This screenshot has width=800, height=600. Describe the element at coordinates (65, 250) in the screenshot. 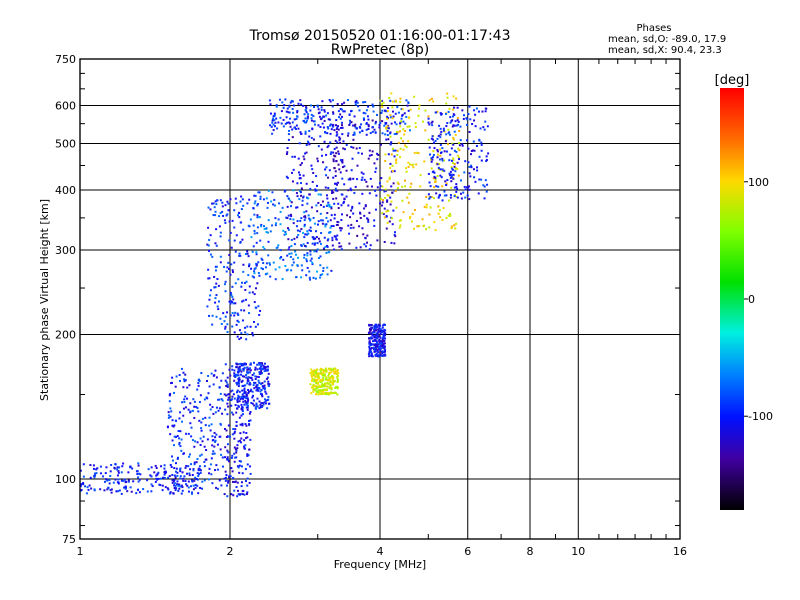

I see `y-tick-label: 300` at that location.